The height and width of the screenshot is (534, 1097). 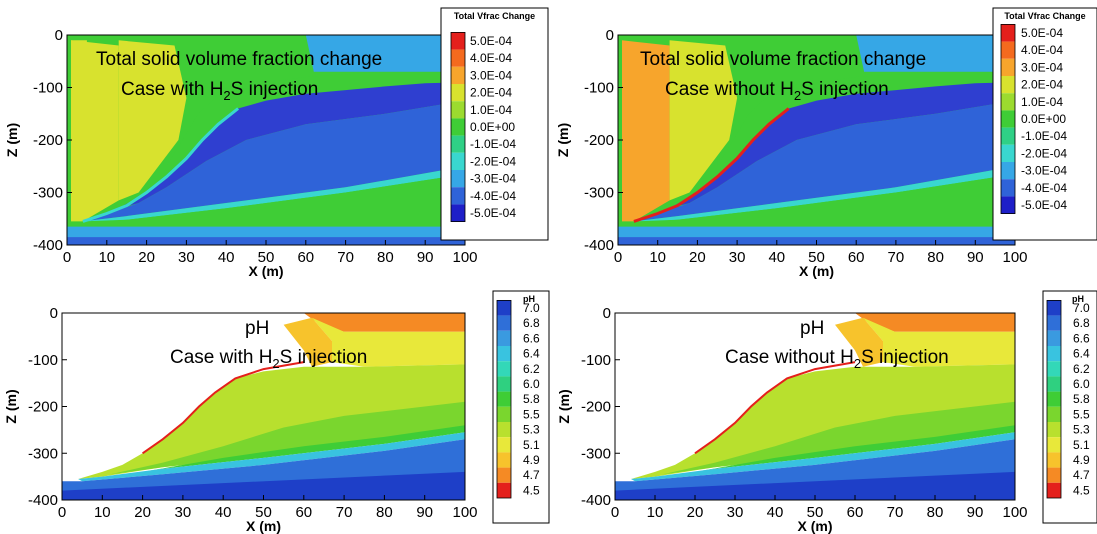 I want to click on blue-lower-region, so click(x=824, y=161).